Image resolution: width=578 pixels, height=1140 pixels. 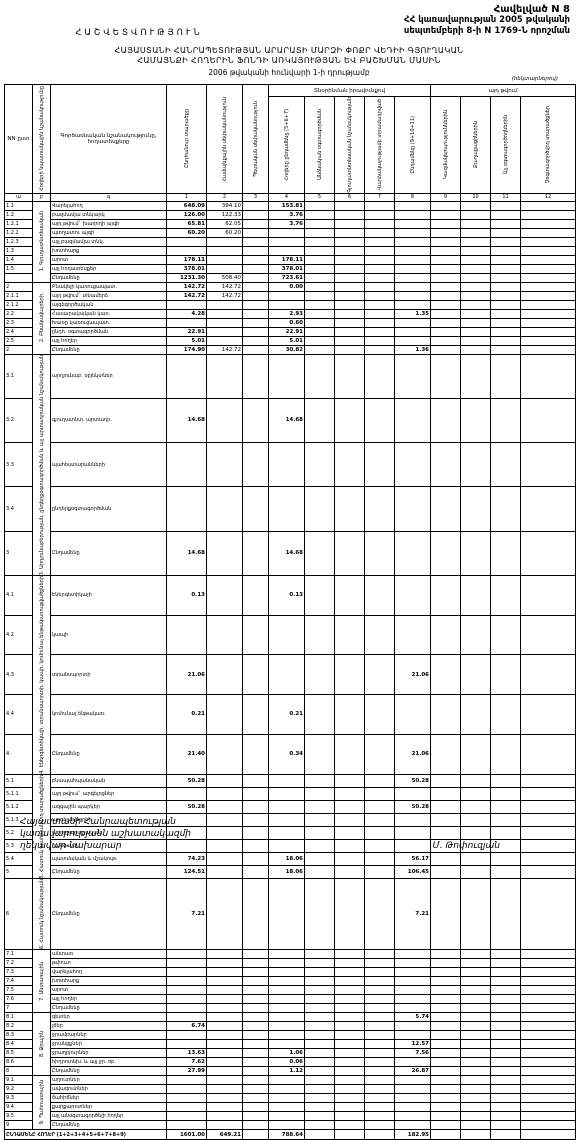 What do you see at coordinates (224, 223) in the screenshot?
I see `cell-col-2: 62.05` at bounding box center [224, 223].